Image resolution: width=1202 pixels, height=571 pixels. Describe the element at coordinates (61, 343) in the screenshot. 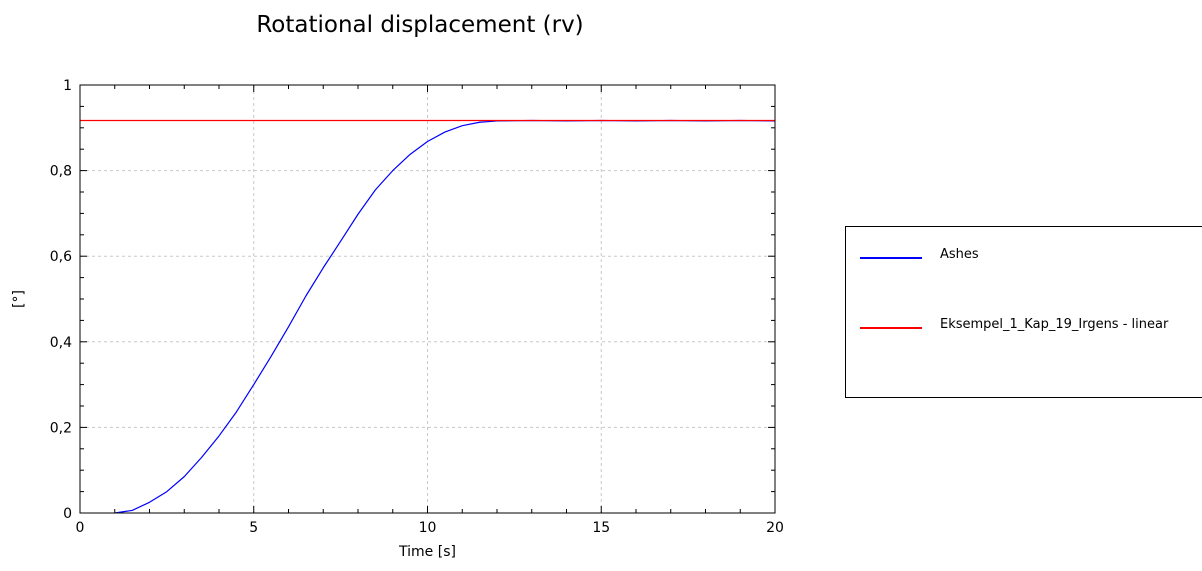

I see `y-tick-label: 0,4` at that location.